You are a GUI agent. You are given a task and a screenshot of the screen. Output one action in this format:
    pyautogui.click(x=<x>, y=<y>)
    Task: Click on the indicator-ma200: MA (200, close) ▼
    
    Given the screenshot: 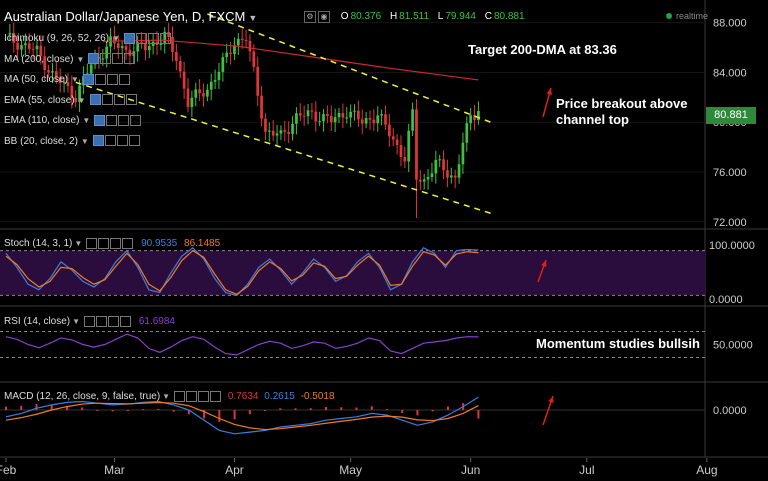 What is the action you would take?
    pyautogui.click(x=88, y=61)
    